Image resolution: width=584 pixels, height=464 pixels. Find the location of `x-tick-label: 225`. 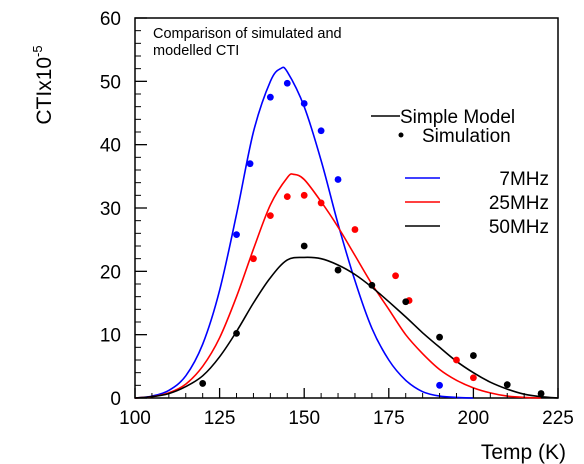

x-tick-label: 225 is located at coordinates (558, 418).